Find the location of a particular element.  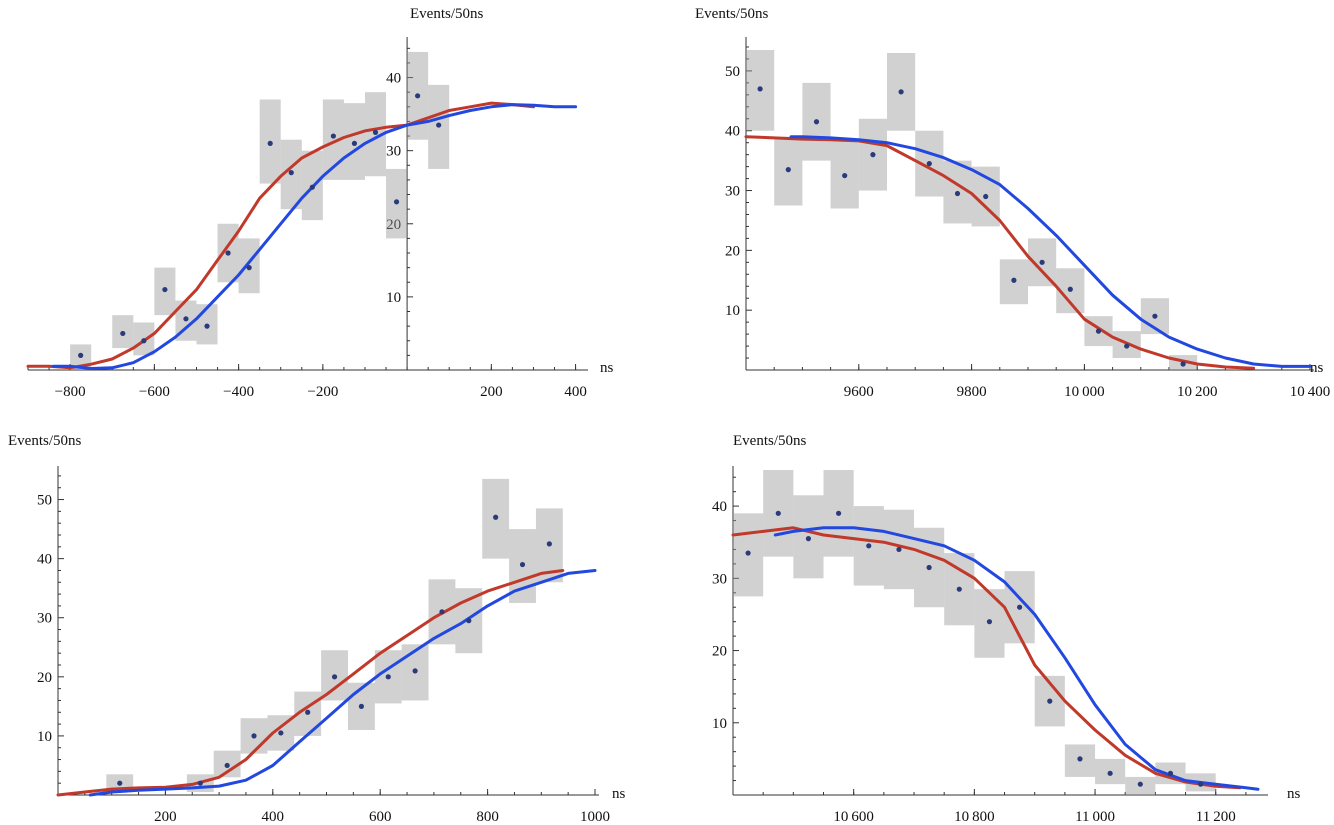

x-tick-label: 10 600 is located at coordinates (853, 817).